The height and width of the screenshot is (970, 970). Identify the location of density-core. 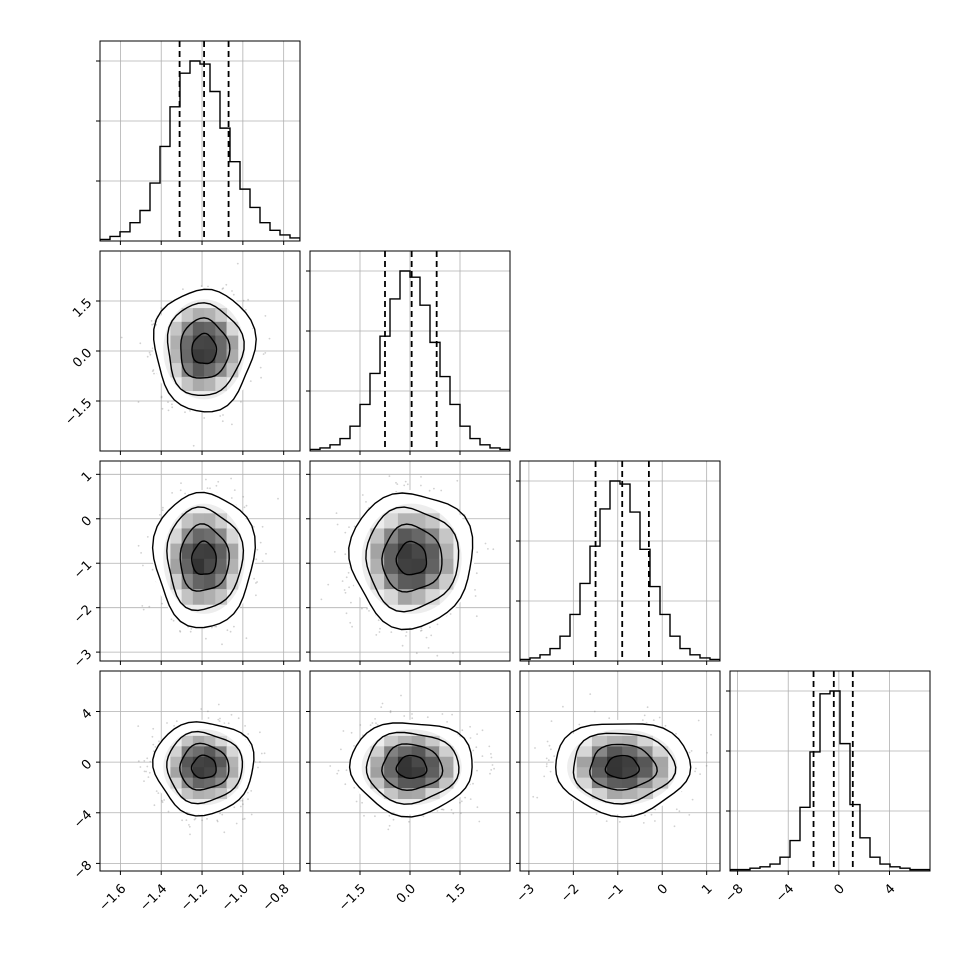
(204, 559).